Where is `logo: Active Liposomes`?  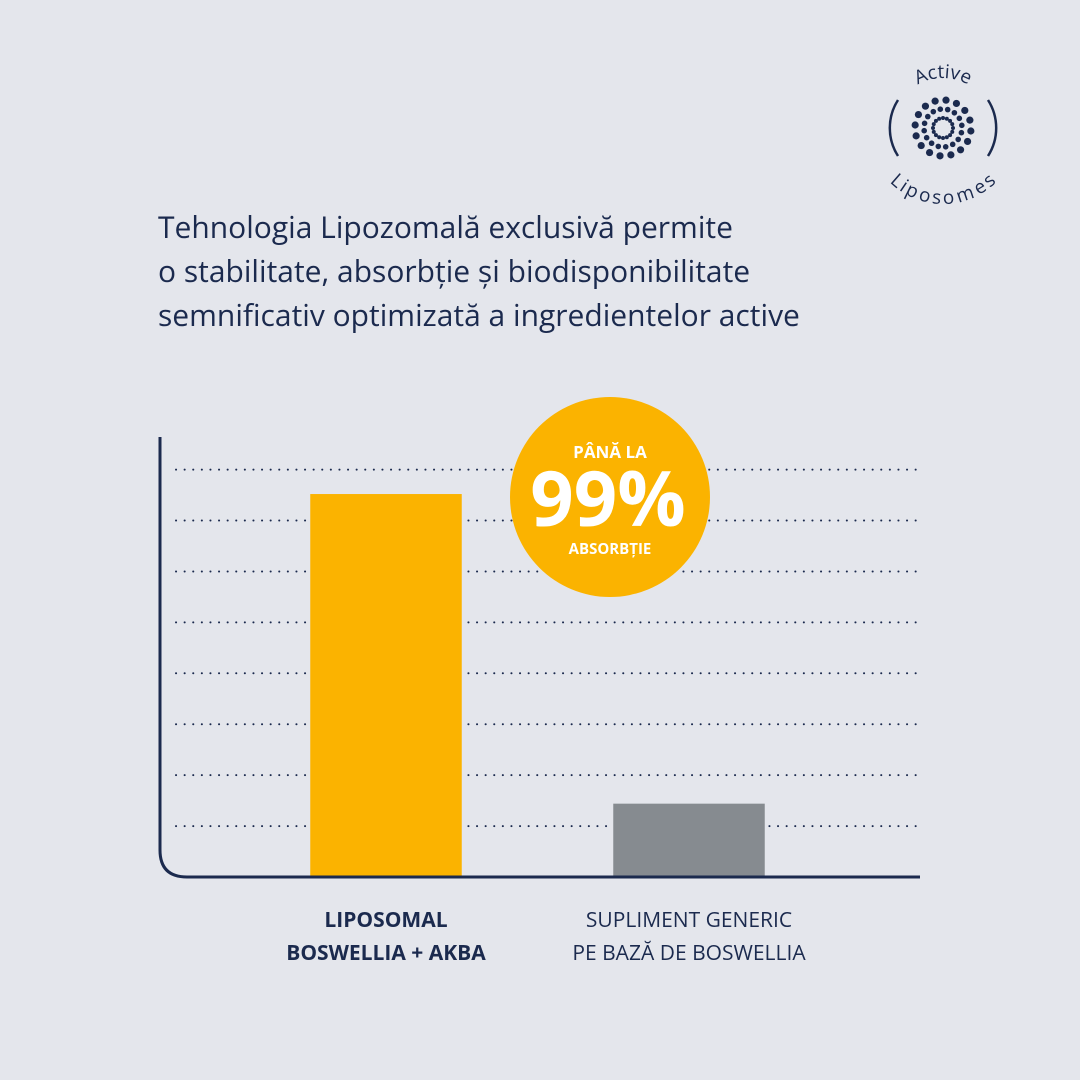
logo: Active Liposomes is located at coordinates (942, 134).